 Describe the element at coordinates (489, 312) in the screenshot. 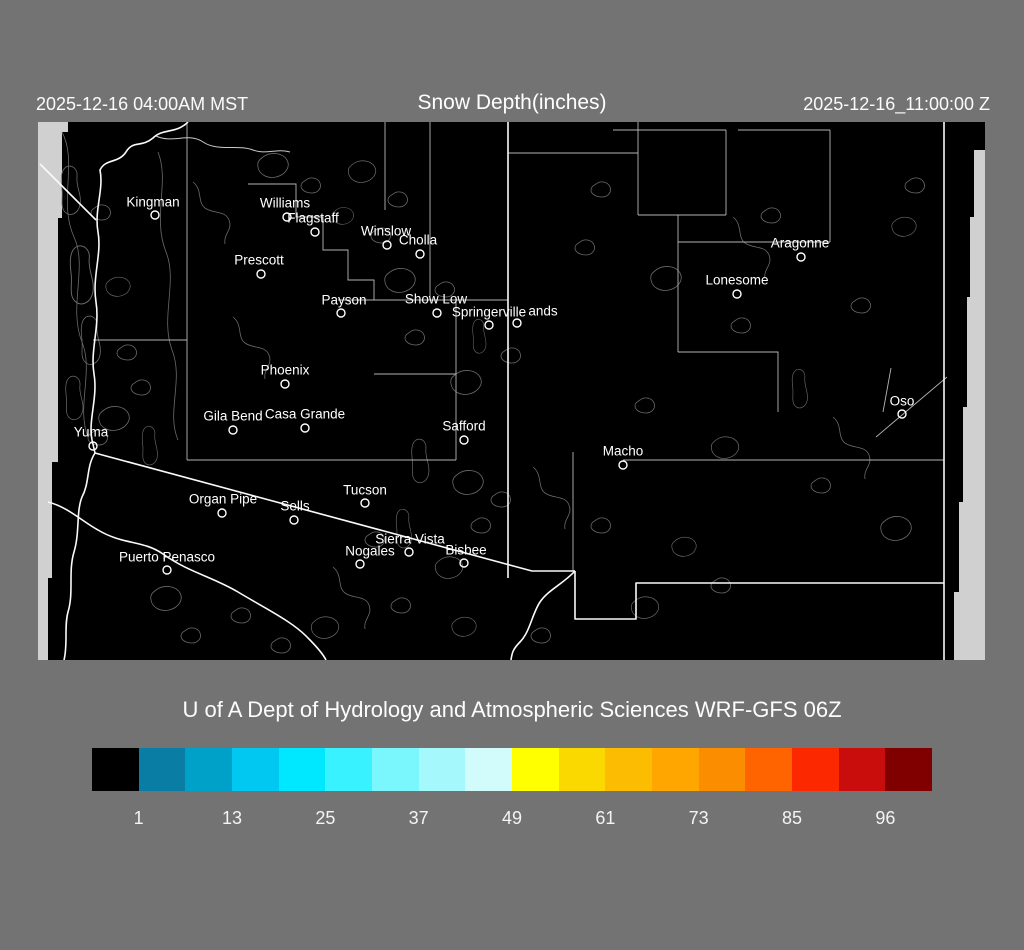

I see `city-label: Springerville` at that location.